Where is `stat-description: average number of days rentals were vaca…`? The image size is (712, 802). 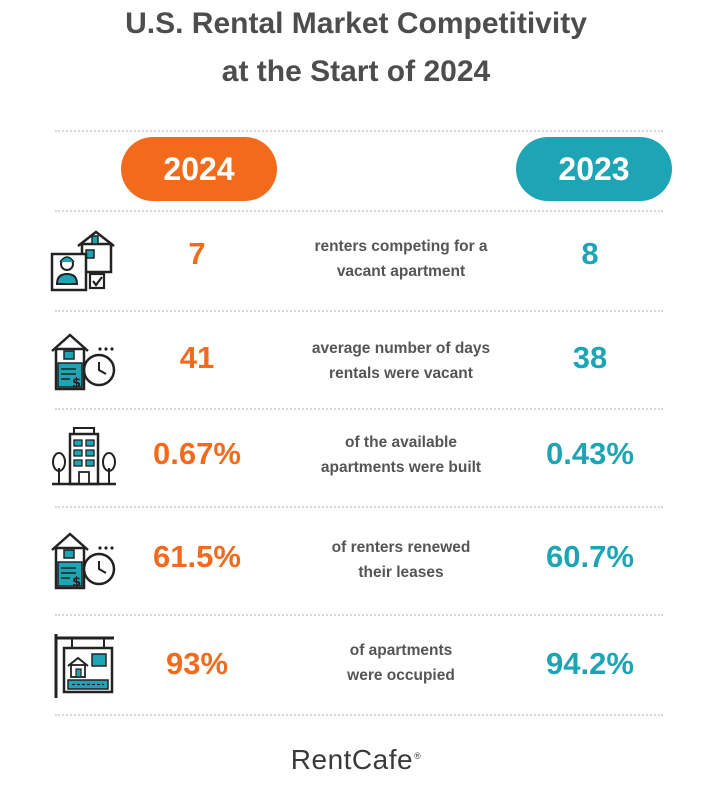 stat-description: average number of days rentals were vaca… is located at coordinates (401, 361).